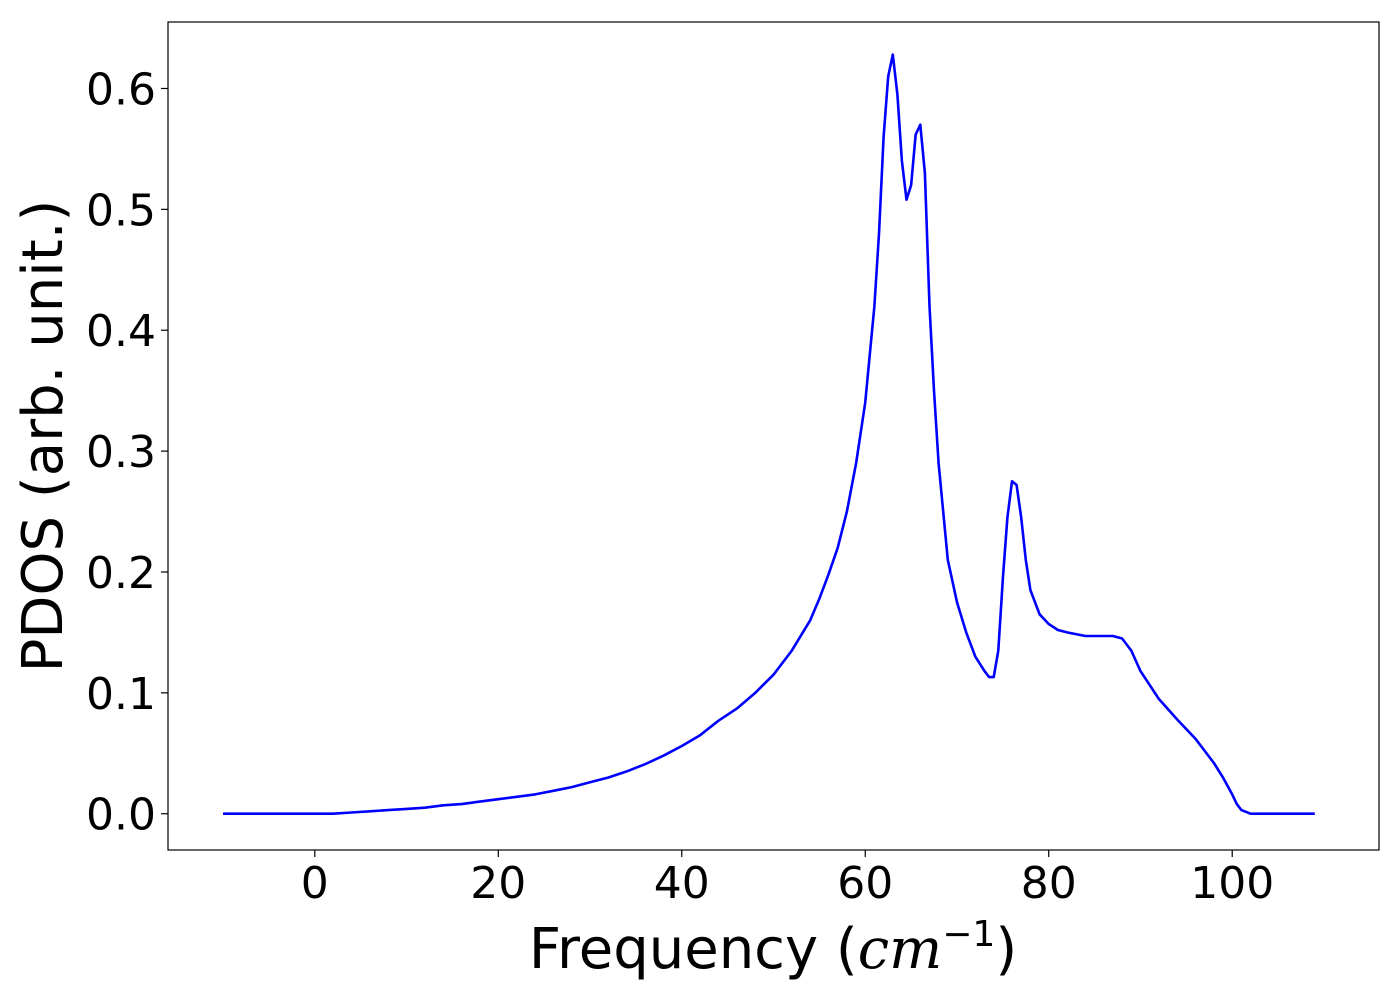 This screenshot has height=1000, width=1400. Describe the element at coordinates (900, 949) in the screenshot. I see `x-axis-label-unit: cm` at that location.